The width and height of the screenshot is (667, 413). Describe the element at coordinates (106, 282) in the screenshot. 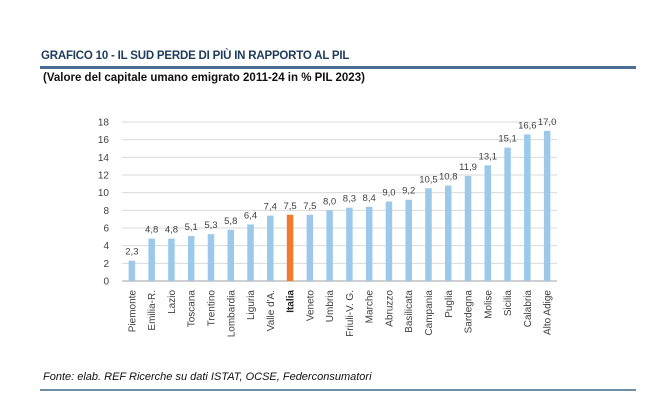

I see `y-tick-label: 0` at that location.